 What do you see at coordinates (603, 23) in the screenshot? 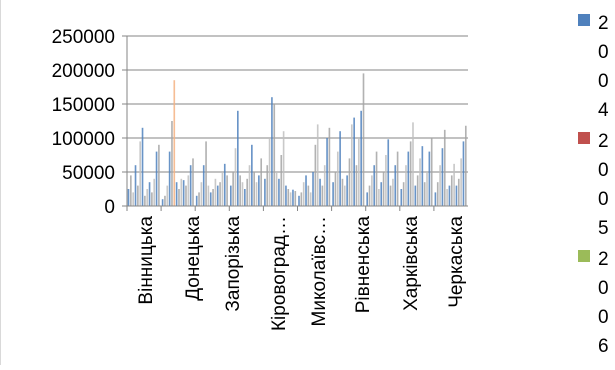
I see `legend-label: 2` at bounding box center [603, 23].